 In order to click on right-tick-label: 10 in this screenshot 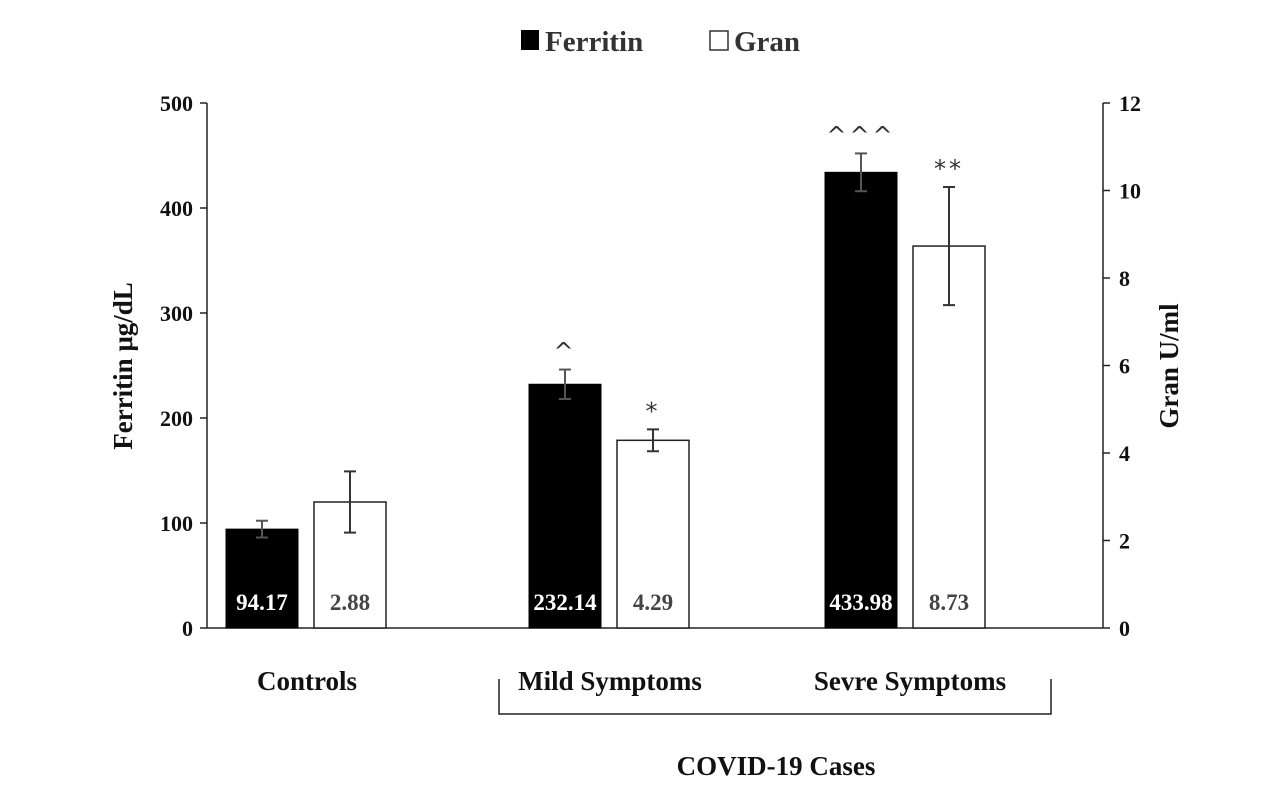, I will do `click(1130, 191)`.